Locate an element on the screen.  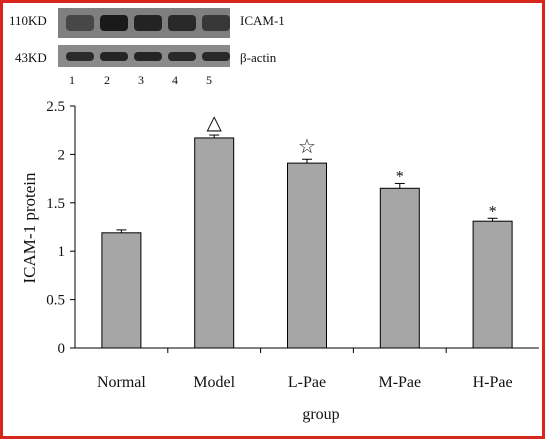
bottom-blot-strip is located at coordinates (144, 56).